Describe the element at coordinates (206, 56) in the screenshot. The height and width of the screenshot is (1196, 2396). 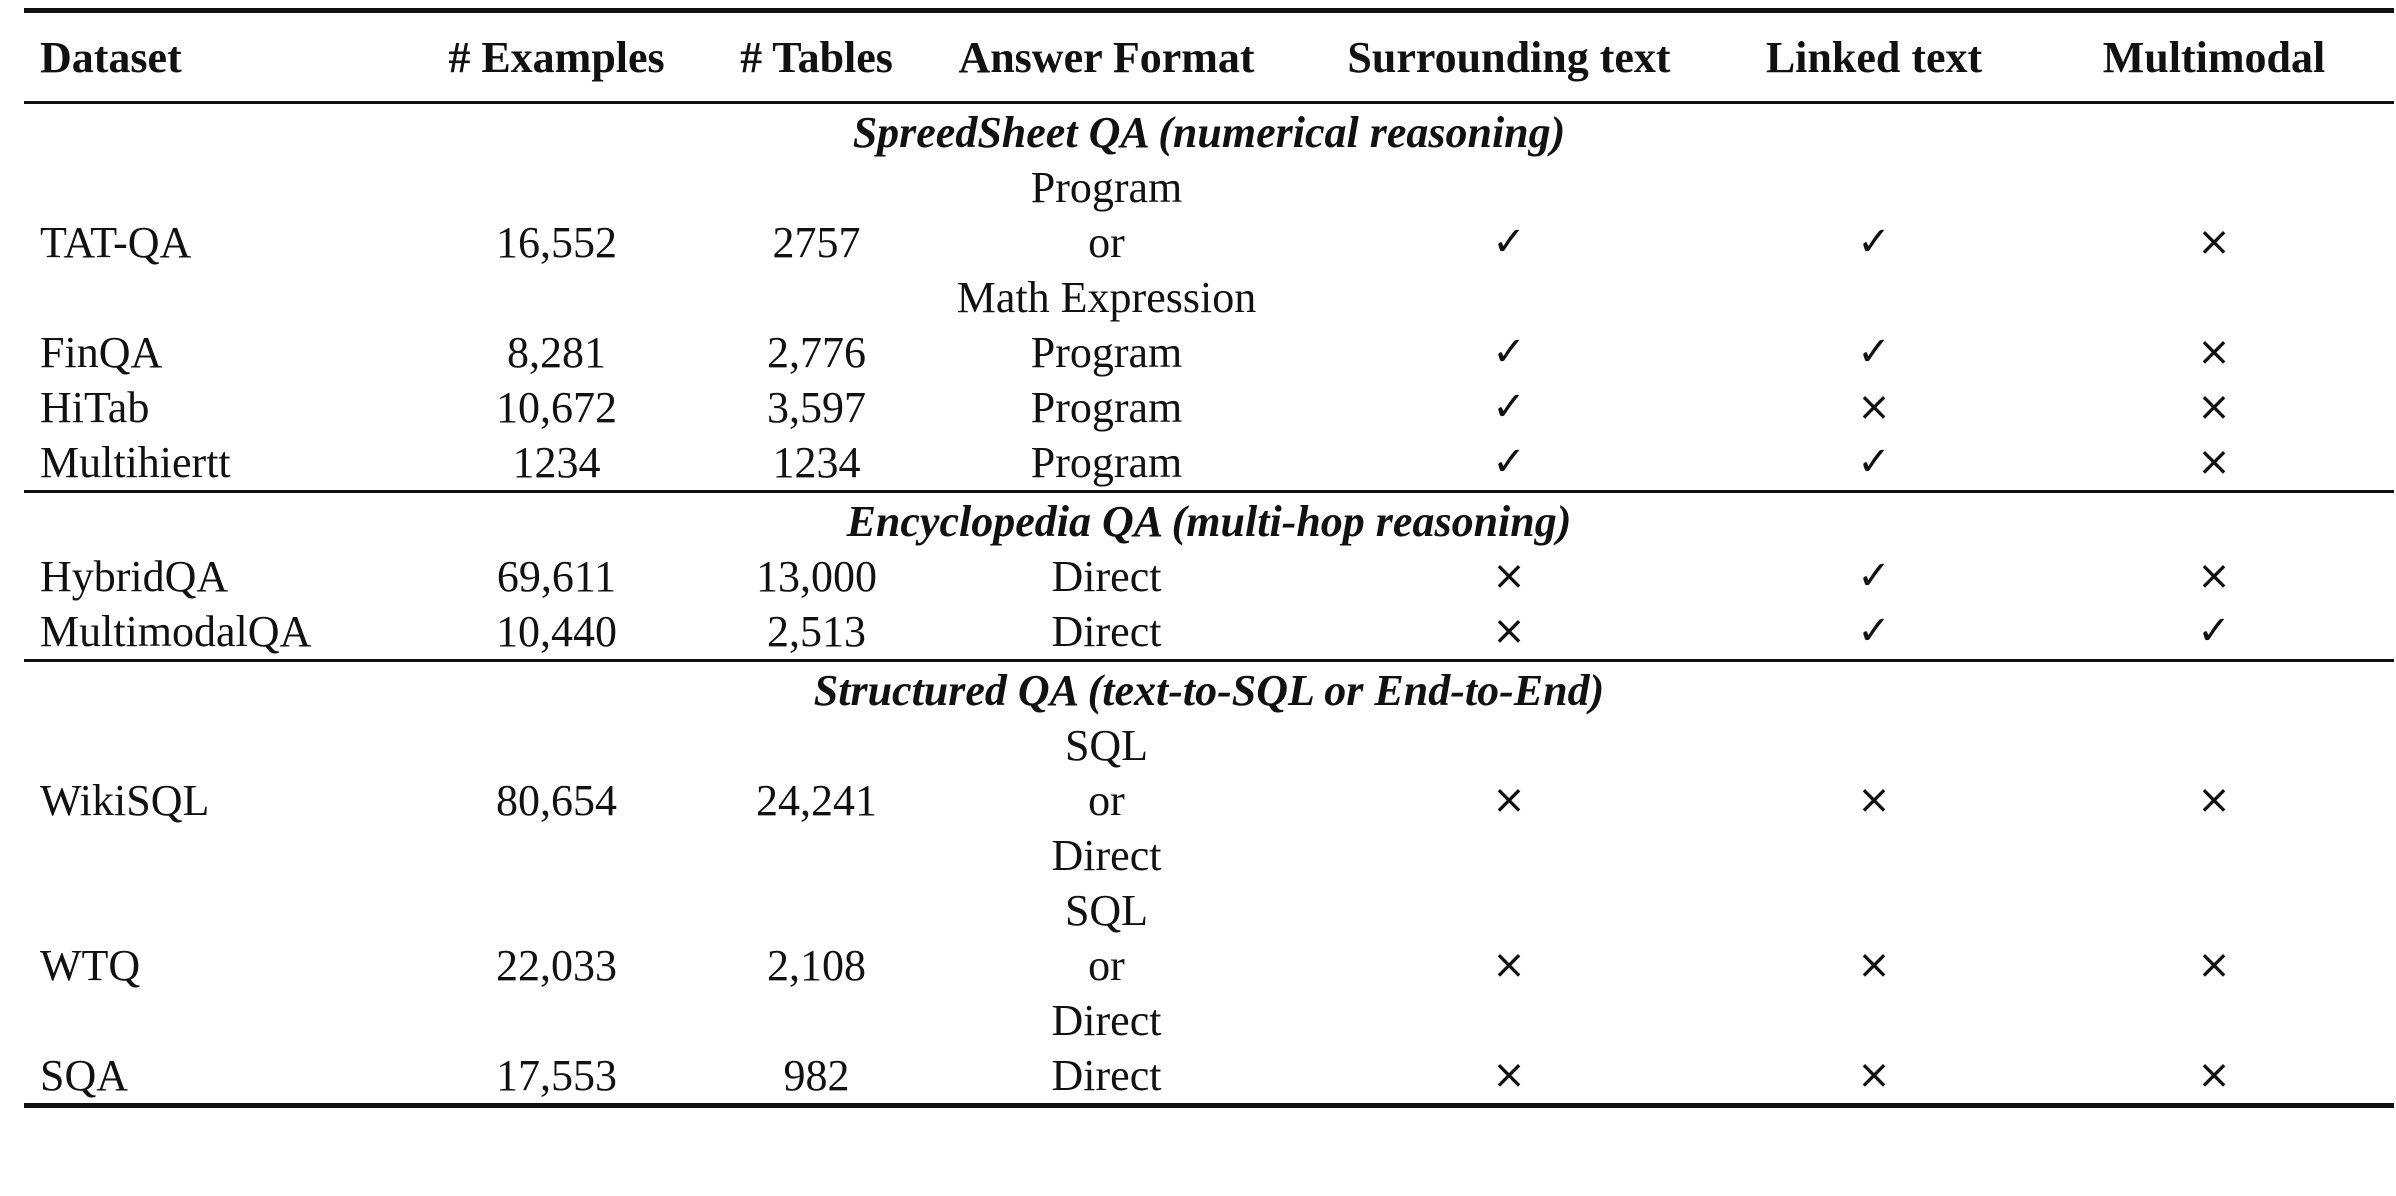
I see `header-dataset: Dataset` at that location.